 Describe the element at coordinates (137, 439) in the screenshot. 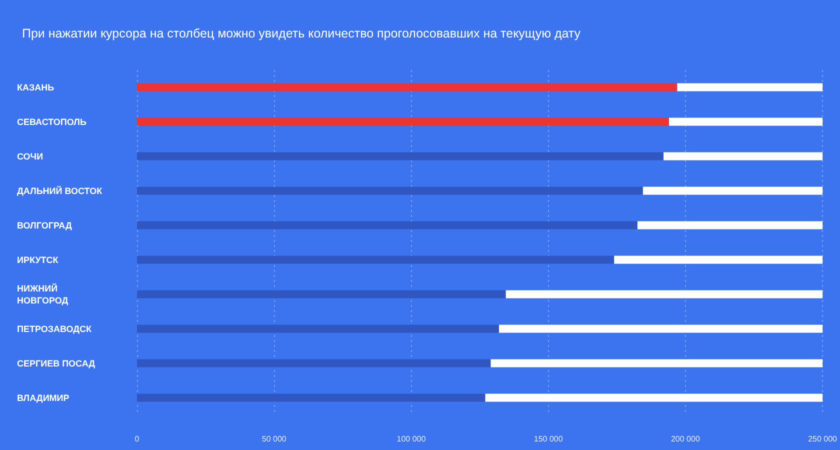

I see `x-tick-label: 0` at that location.